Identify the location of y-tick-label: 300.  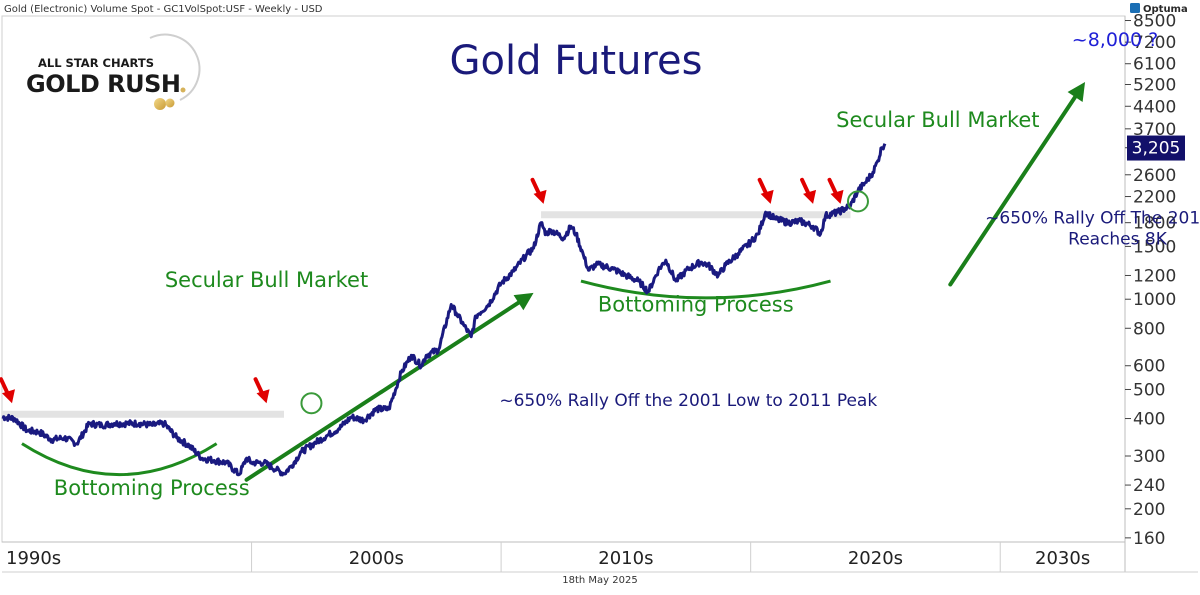
(1149, 457).